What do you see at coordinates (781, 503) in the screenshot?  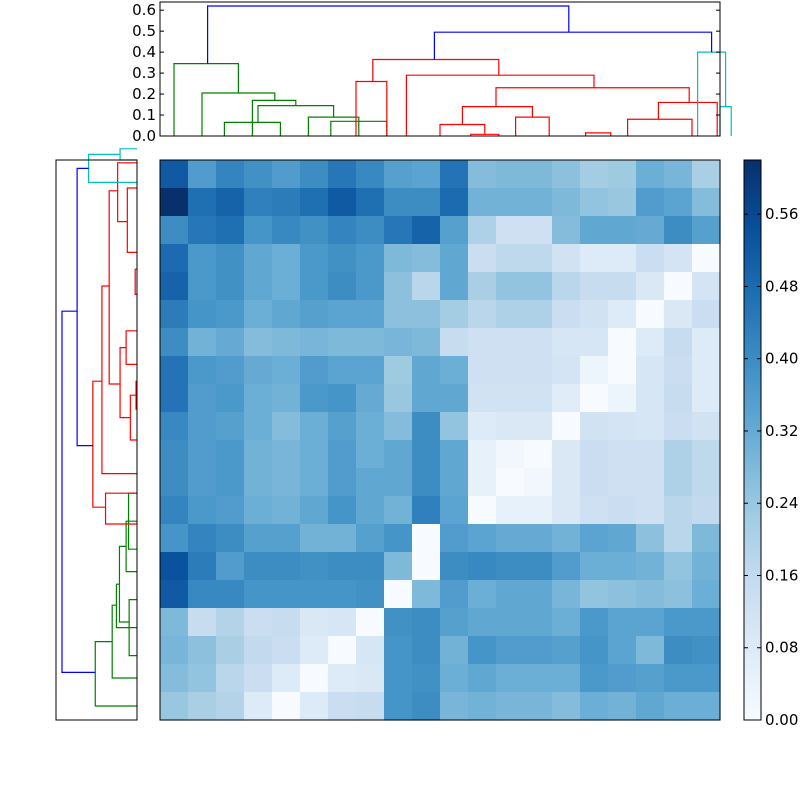 I see `colorbar-tick-label: 0.24` at bounding box center [781, 503].